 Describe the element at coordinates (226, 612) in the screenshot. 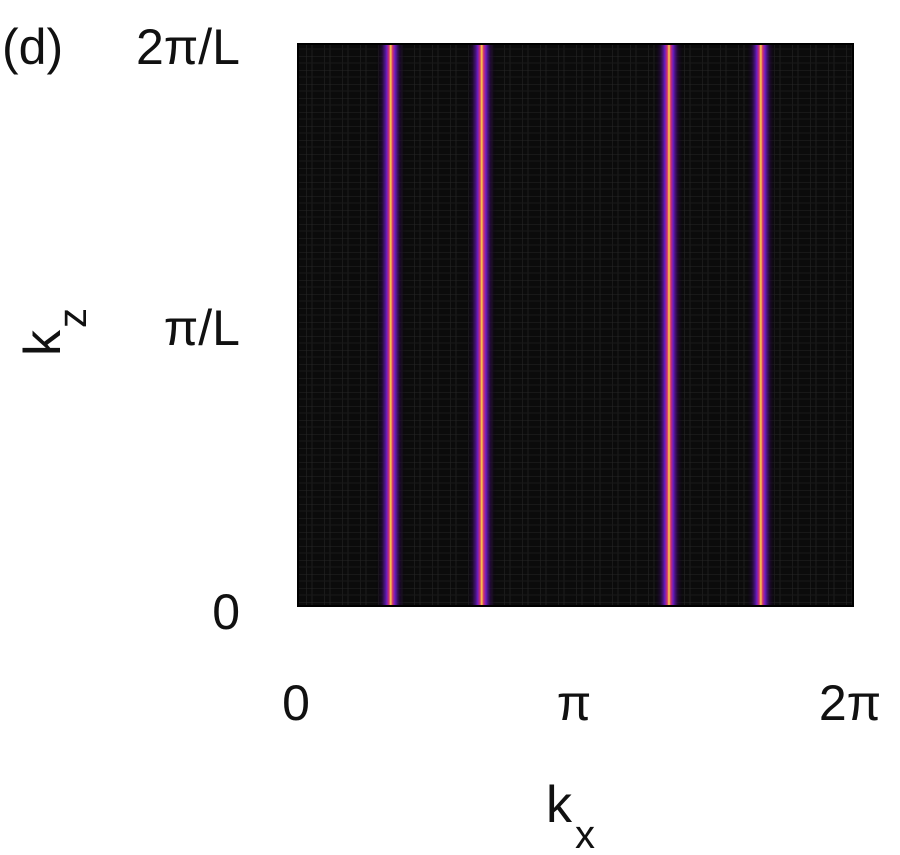

I see `y-tick-label-bottom: 0` at that location.